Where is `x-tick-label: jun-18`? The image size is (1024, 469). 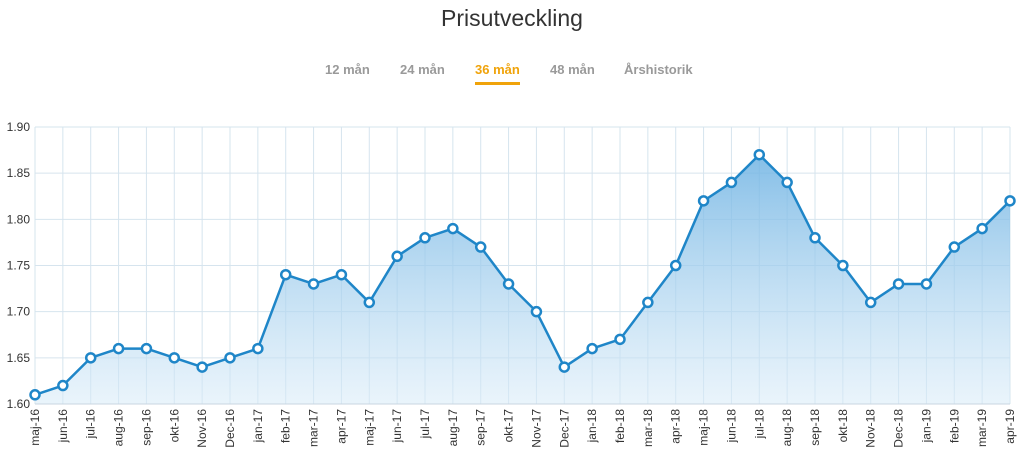 x-tick-label: jun-18 is located at coordinates (731, 426).